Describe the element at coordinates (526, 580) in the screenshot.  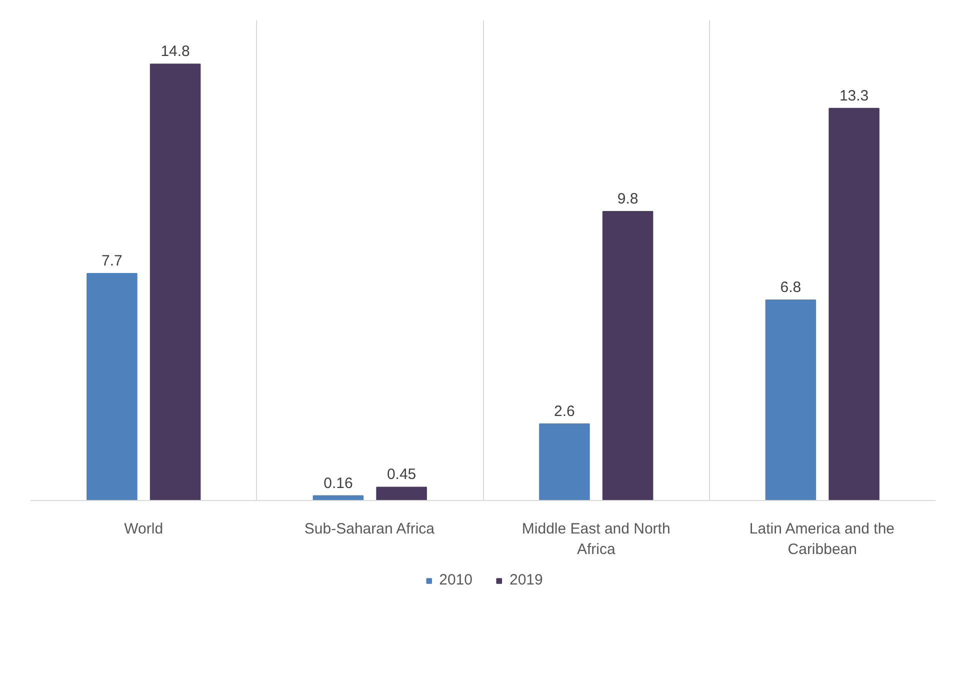
I see `legend-label: 2019` at that location.